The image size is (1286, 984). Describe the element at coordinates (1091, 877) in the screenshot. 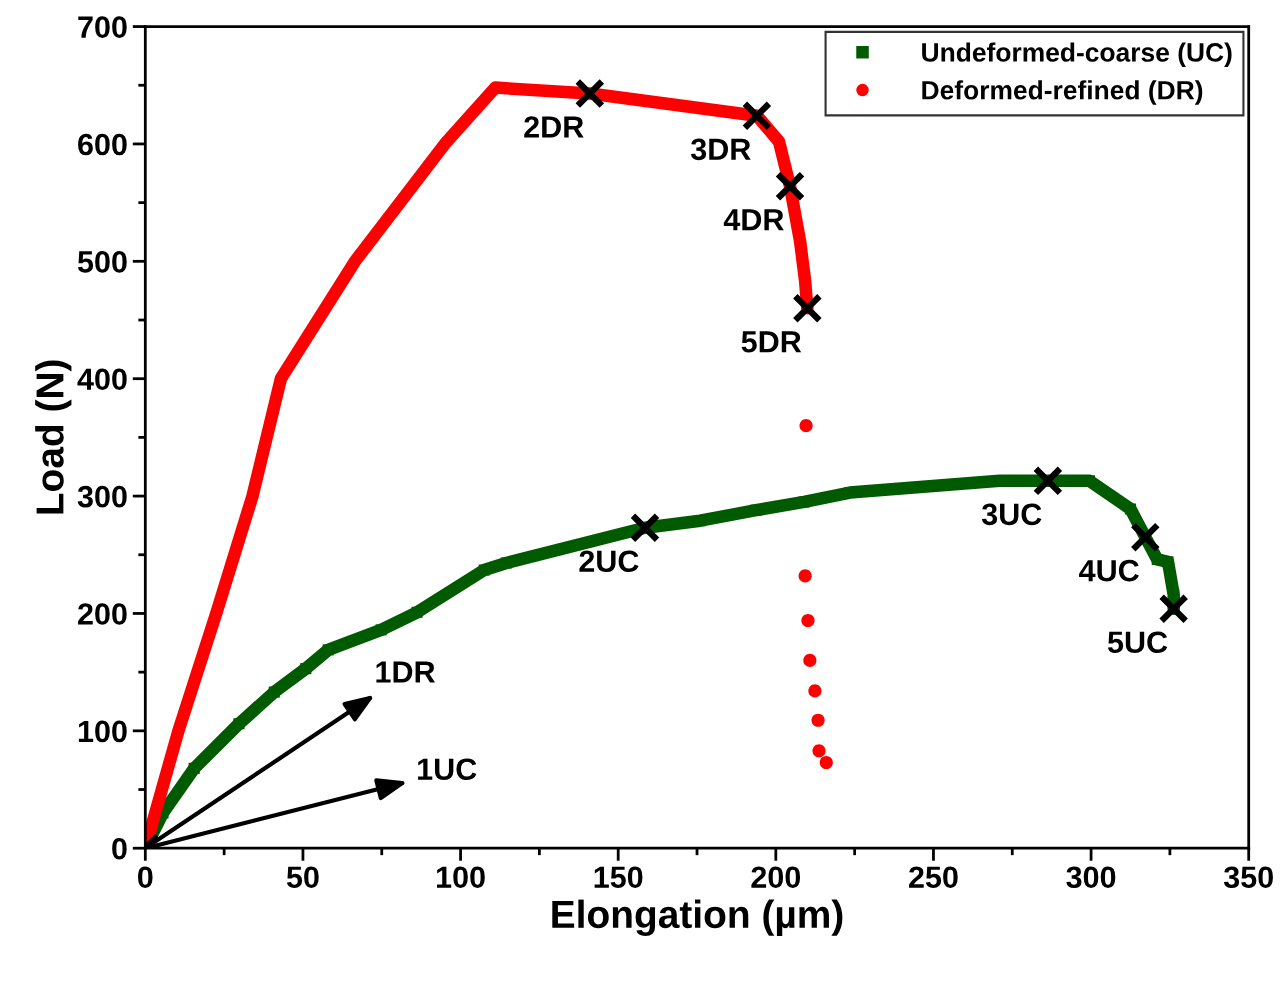

I see `x-tick-label: 300` at that location.